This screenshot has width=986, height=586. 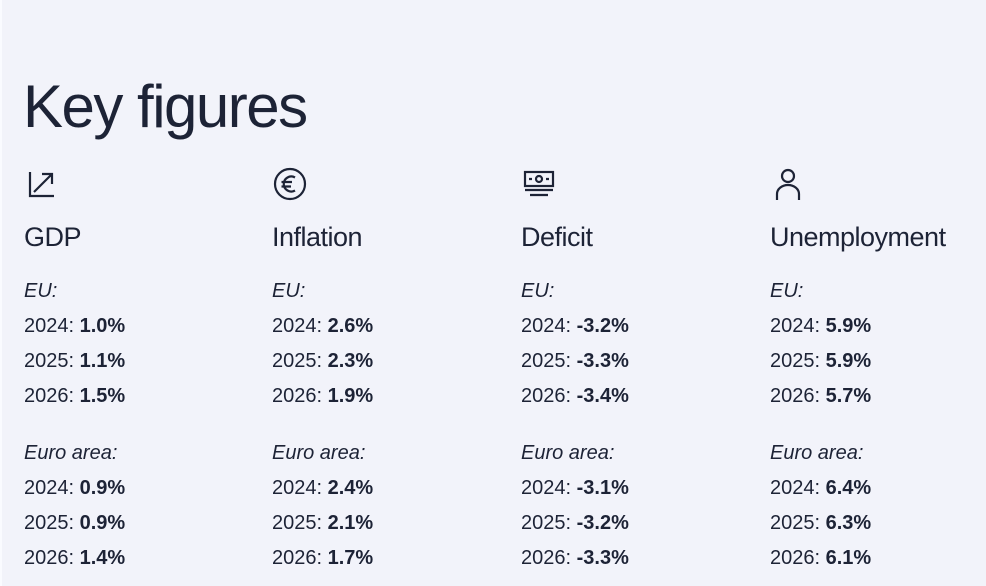 What do you see at coordinates (575, 558) in the screenshot?
I see `figure-row: 2026: -3.3%` at bounding box center [575, 558].